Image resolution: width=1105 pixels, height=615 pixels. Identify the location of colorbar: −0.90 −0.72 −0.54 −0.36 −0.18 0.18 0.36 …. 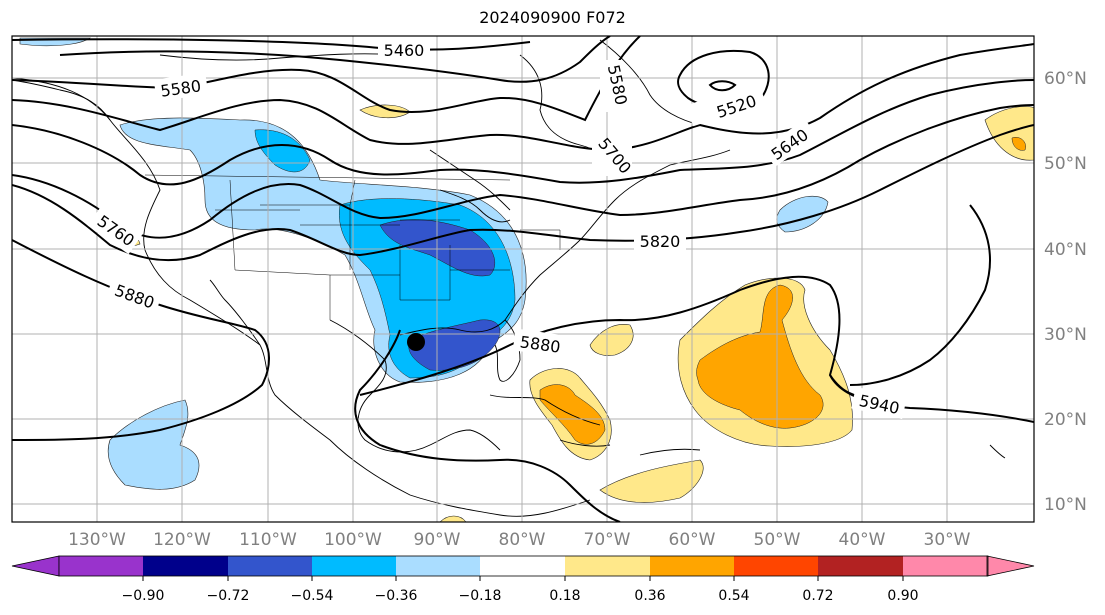
(523, 579).